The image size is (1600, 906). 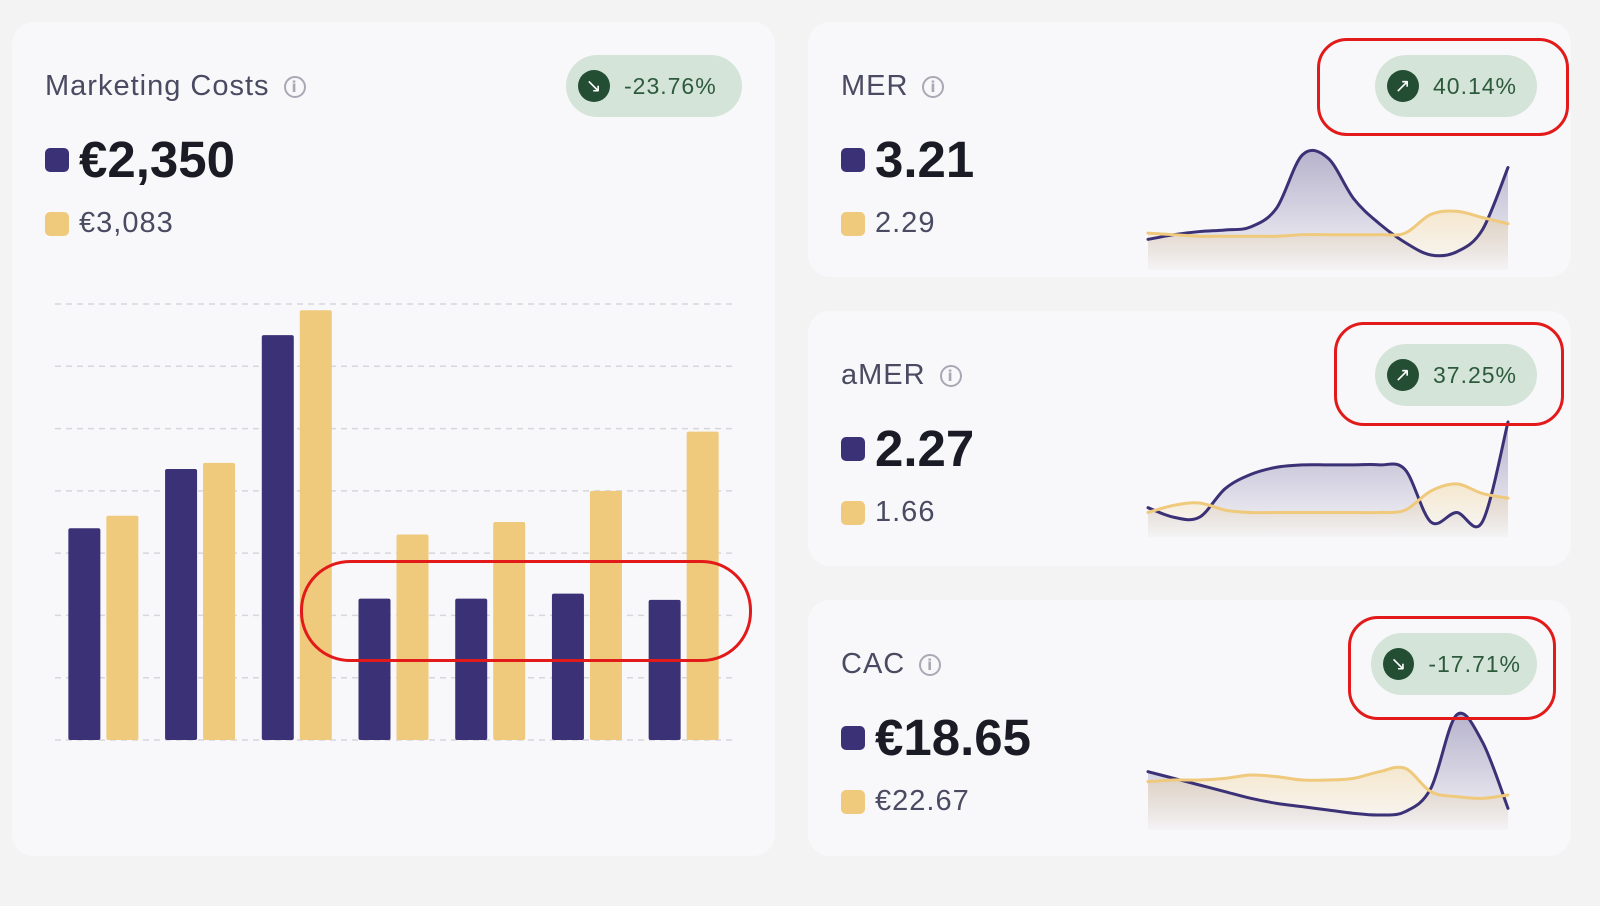 I want to click on marketing-costs-change-value: -23.76%, so click(x=670, y=85).